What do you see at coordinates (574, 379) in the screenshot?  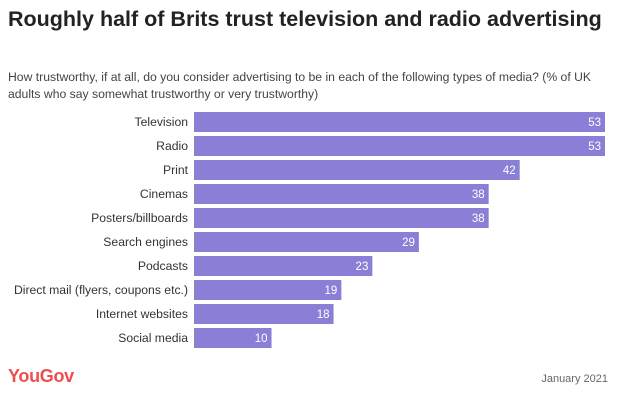 I see `date-label: January 2021` at bounding box center [574, 379].